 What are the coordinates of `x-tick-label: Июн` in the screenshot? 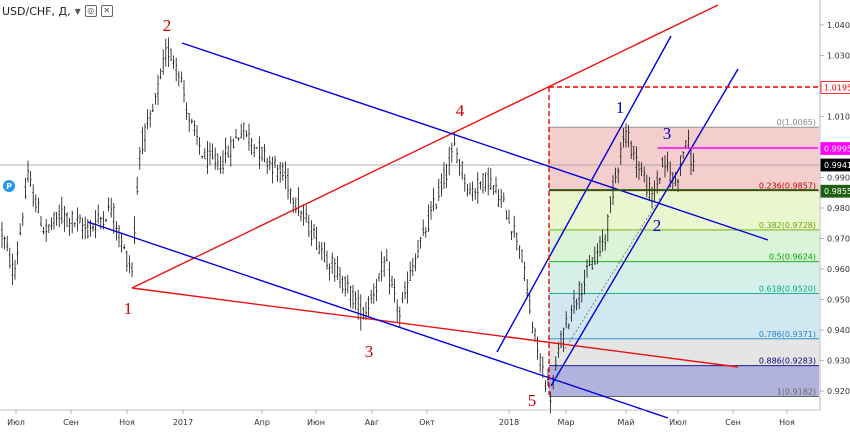 It's located at (316, 422).